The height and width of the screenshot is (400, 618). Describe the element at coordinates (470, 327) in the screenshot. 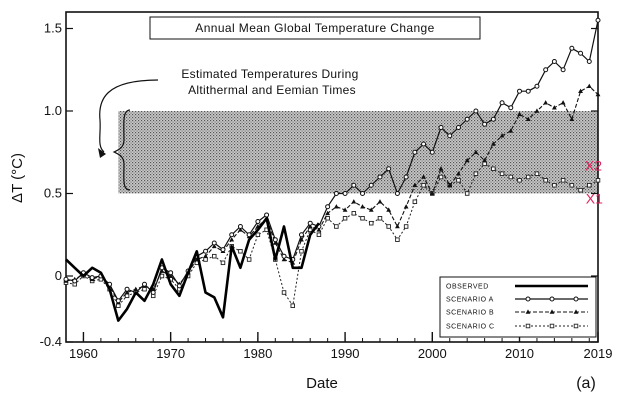

I see `legend-label-scenario-c: SCENARIO C` at that location.